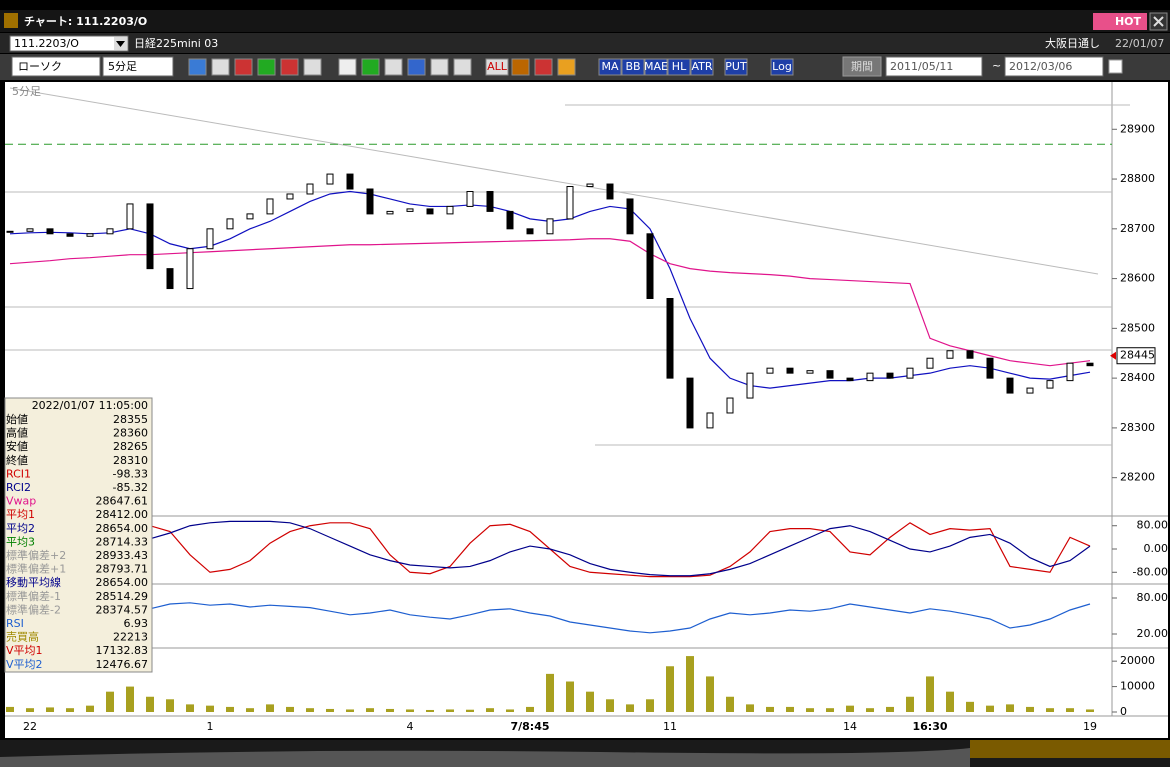  I want to click on tool-icon-label: BB, so click(632, 66).